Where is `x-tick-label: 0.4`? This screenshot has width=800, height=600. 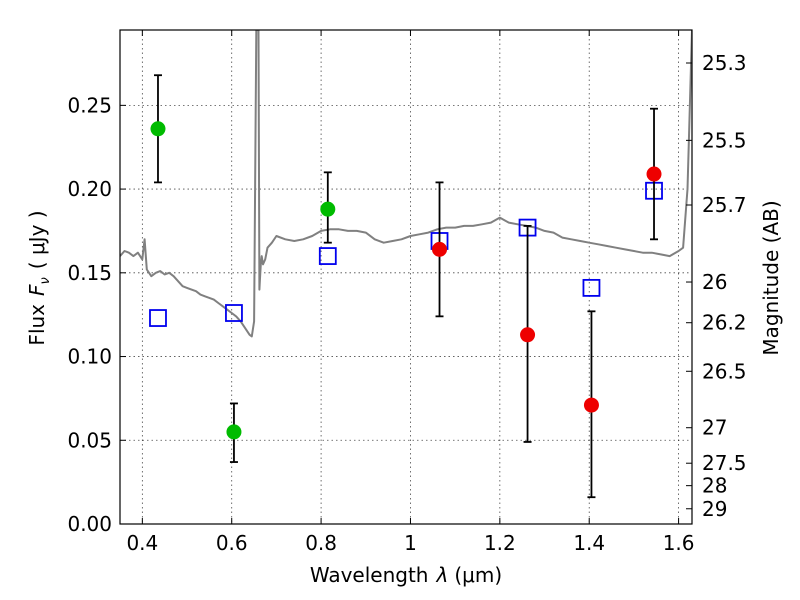 x-tick-label: 0.4 is located at coordinates (142, 543).